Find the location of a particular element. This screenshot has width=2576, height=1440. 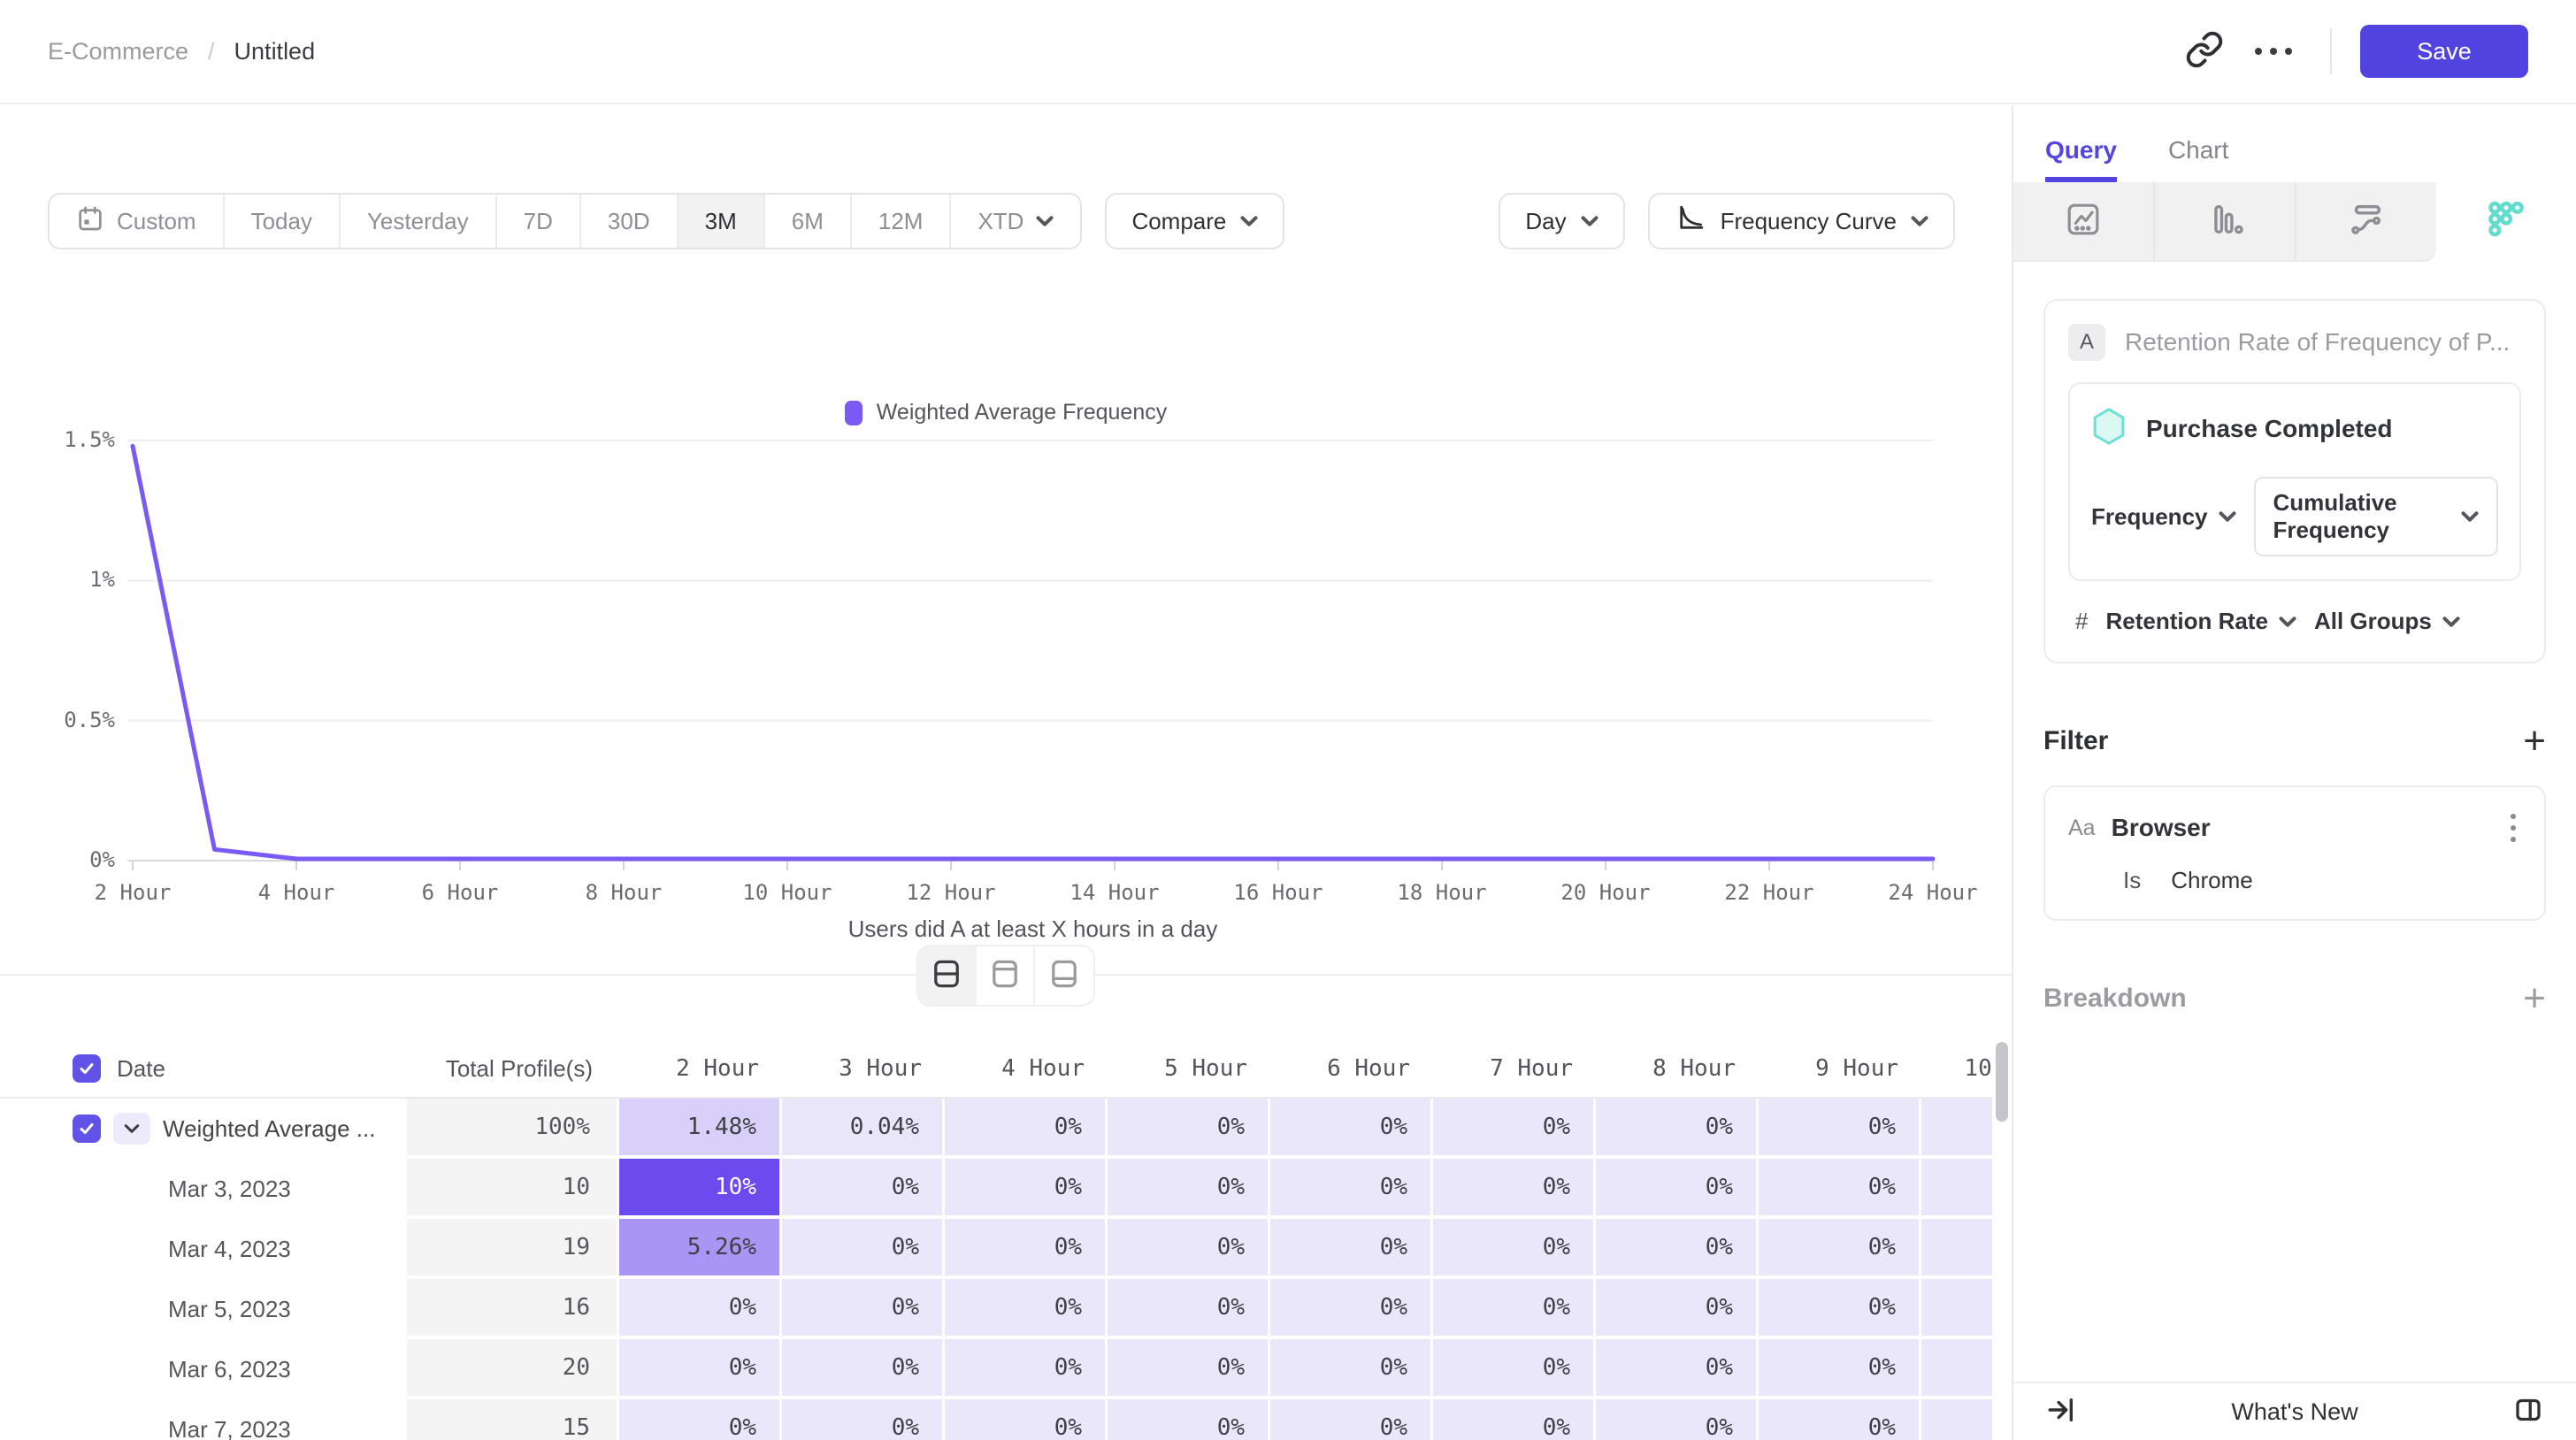

more-options-button is located at coordinates (2273, 51).